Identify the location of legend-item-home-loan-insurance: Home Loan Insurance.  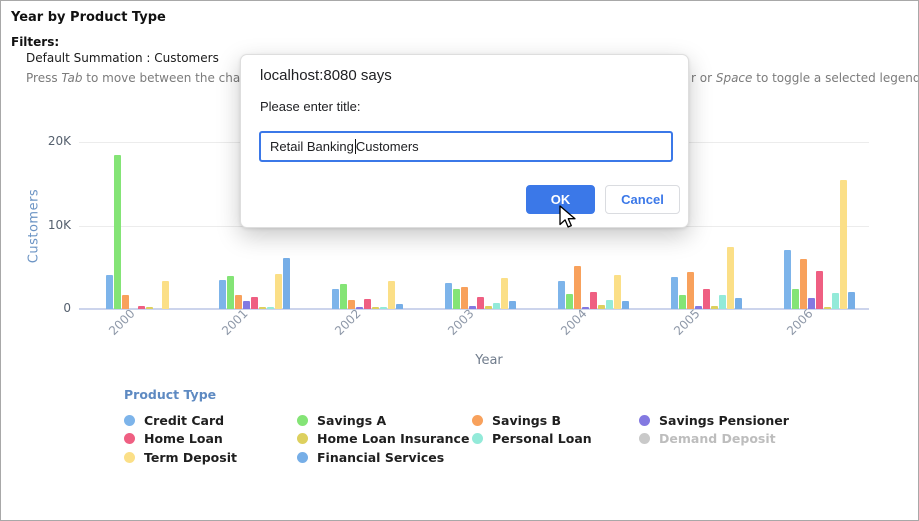
(384, 438).